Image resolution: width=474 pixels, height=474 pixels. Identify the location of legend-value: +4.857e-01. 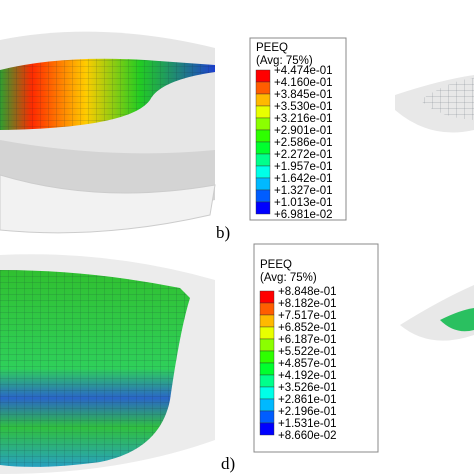
(307, 364).